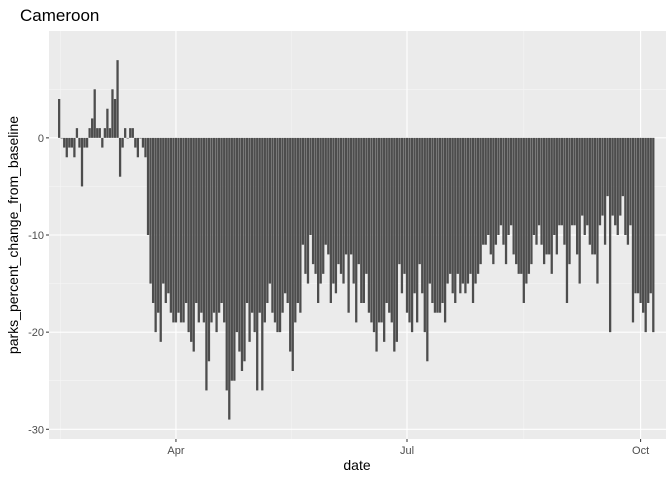 The height and width of the screenshot is (480, 672). Describe the element at coordinates (640, 451) in the screenshot. I see `x-tick-label: Oct` at that location.